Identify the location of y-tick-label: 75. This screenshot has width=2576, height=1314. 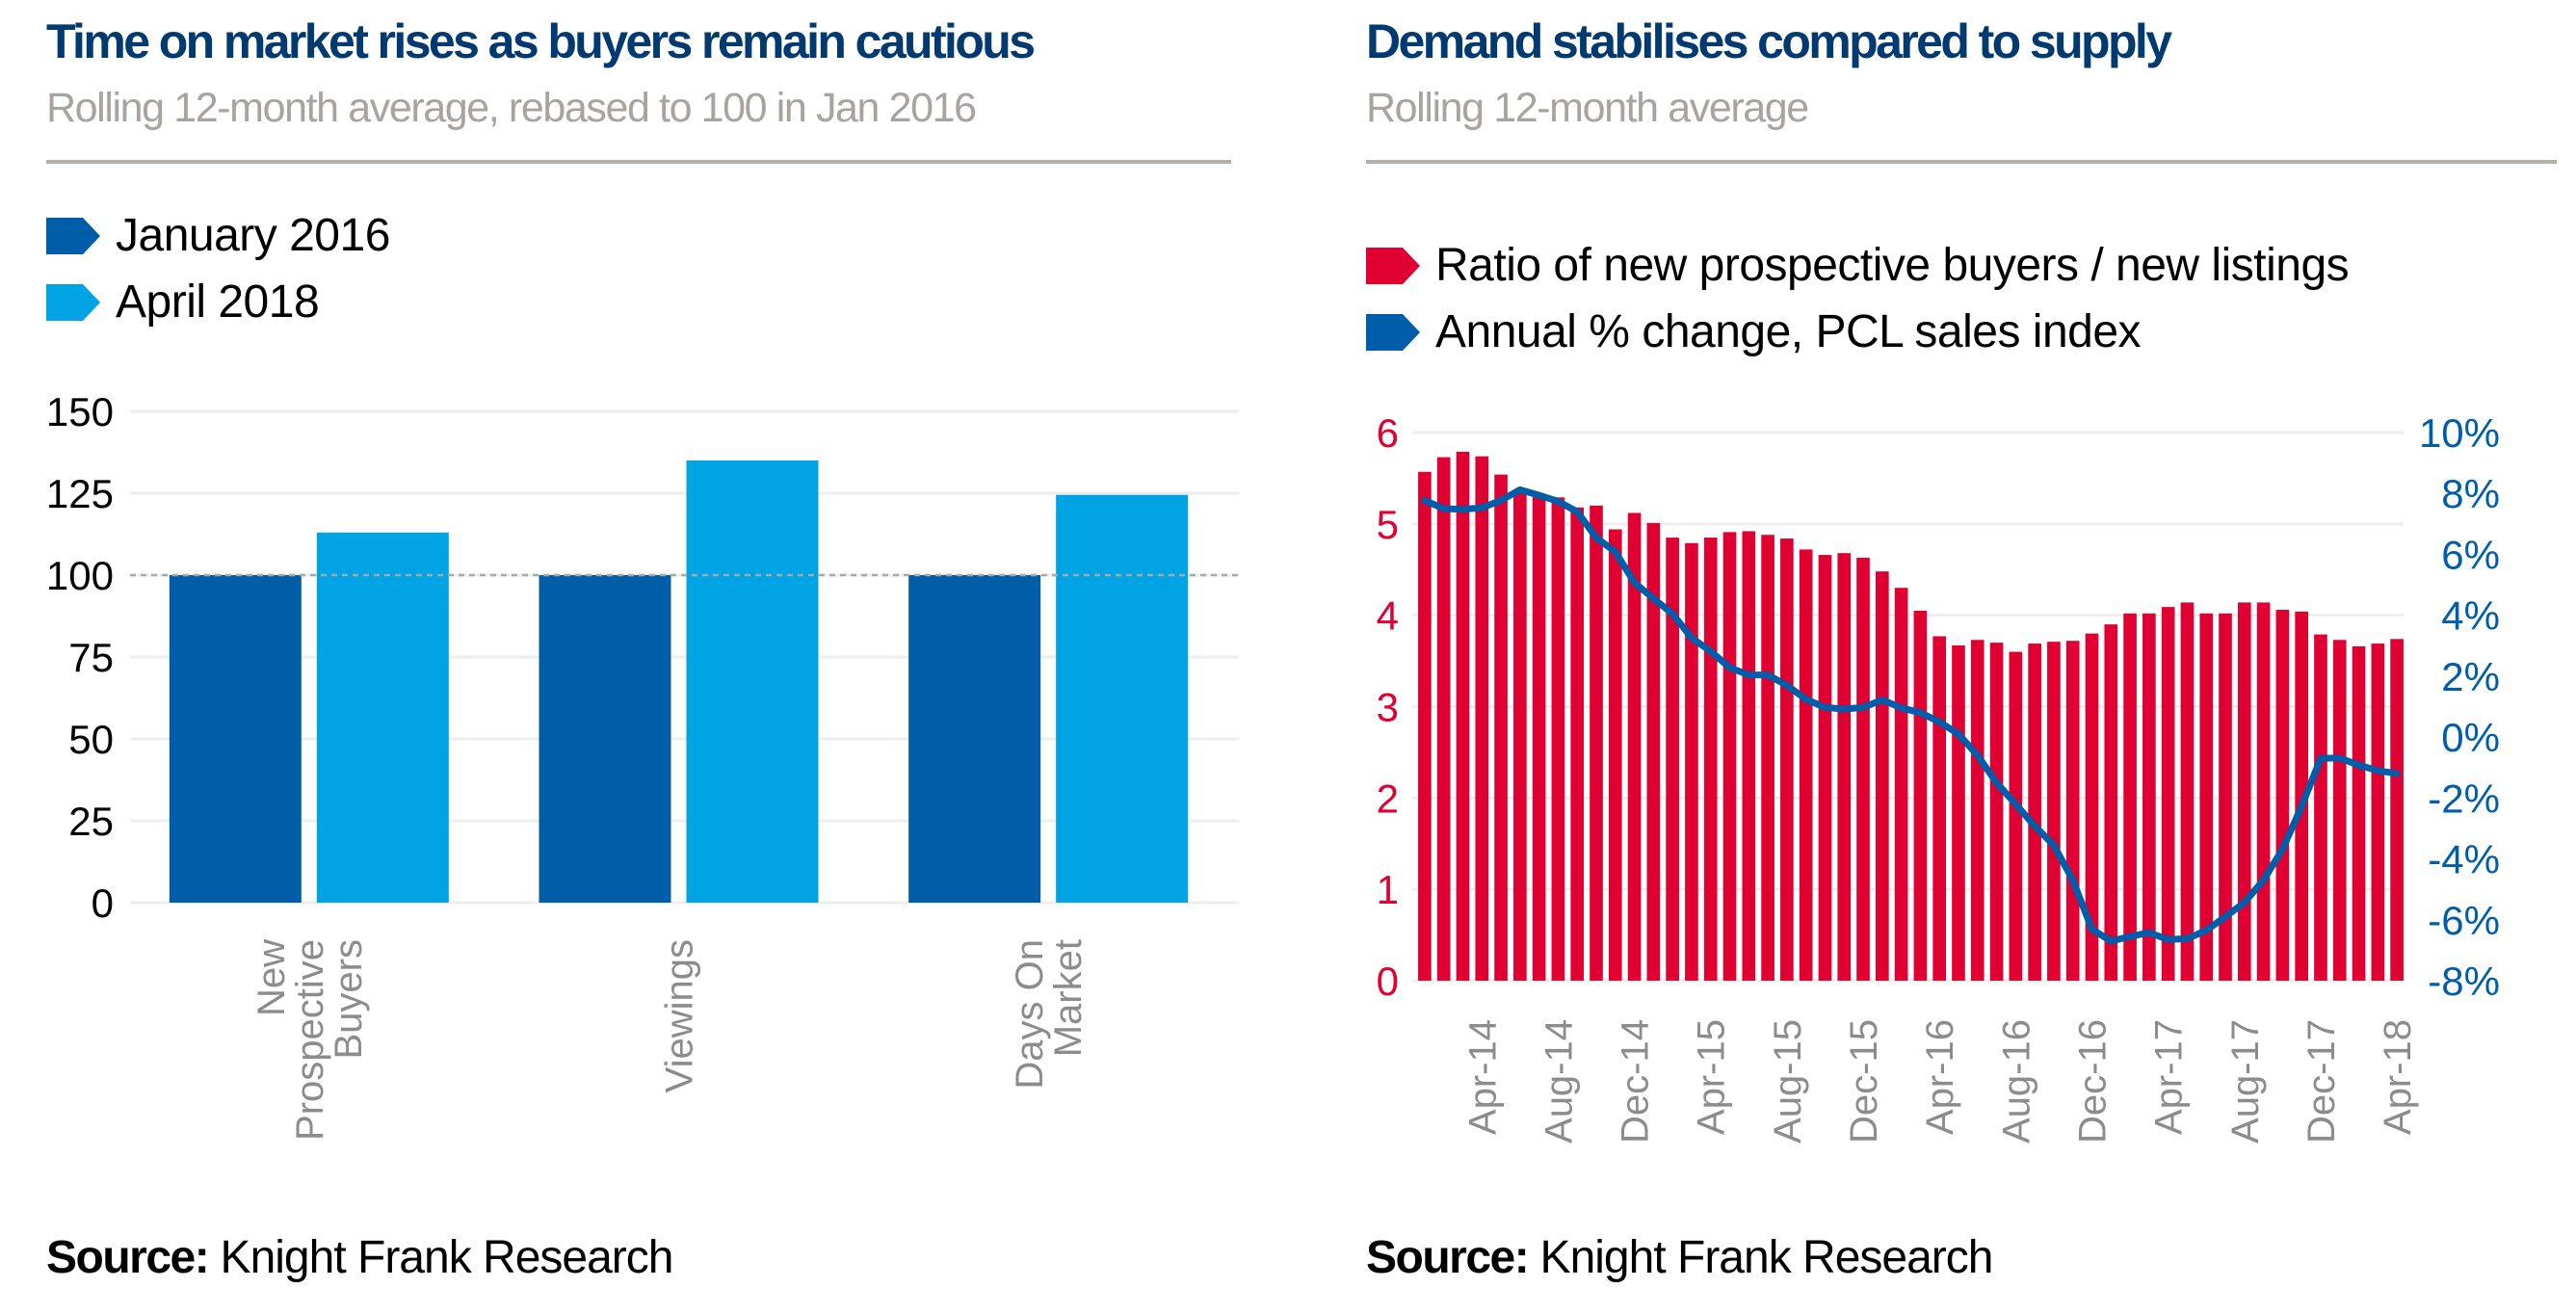
(91, 658).